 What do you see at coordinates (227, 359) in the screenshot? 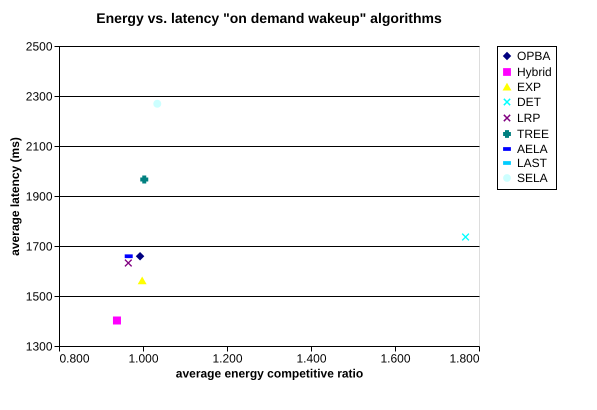
I see `x-tick-label: 1.200` at bounding box center [227, 359].